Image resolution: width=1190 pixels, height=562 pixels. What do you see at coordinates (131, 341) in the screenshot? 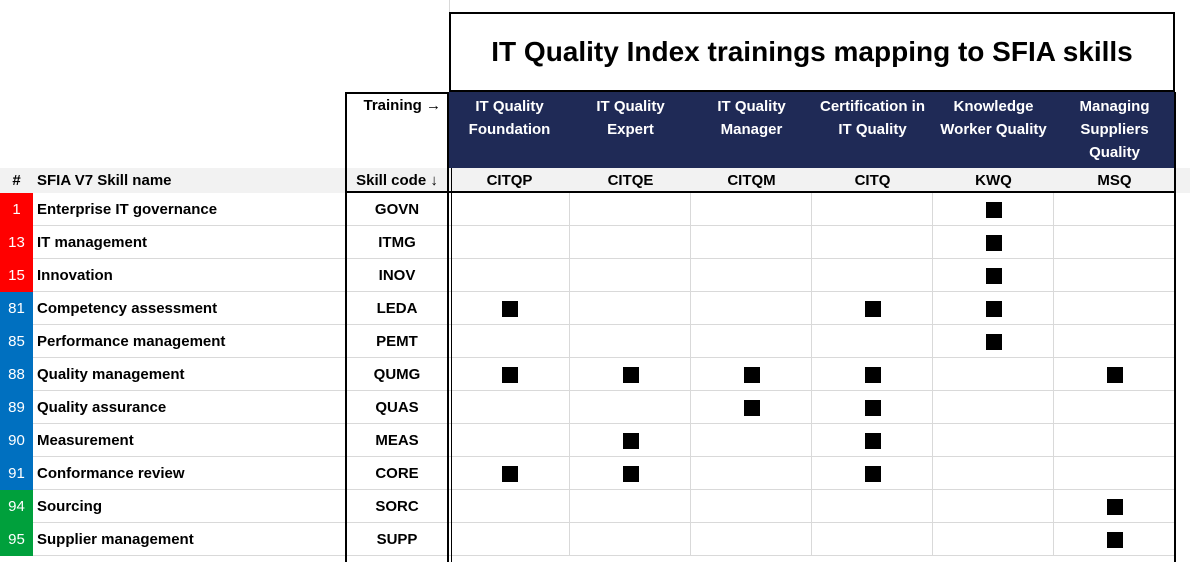
I see `skill-name: Performance management` at bounding box center [131, 341].